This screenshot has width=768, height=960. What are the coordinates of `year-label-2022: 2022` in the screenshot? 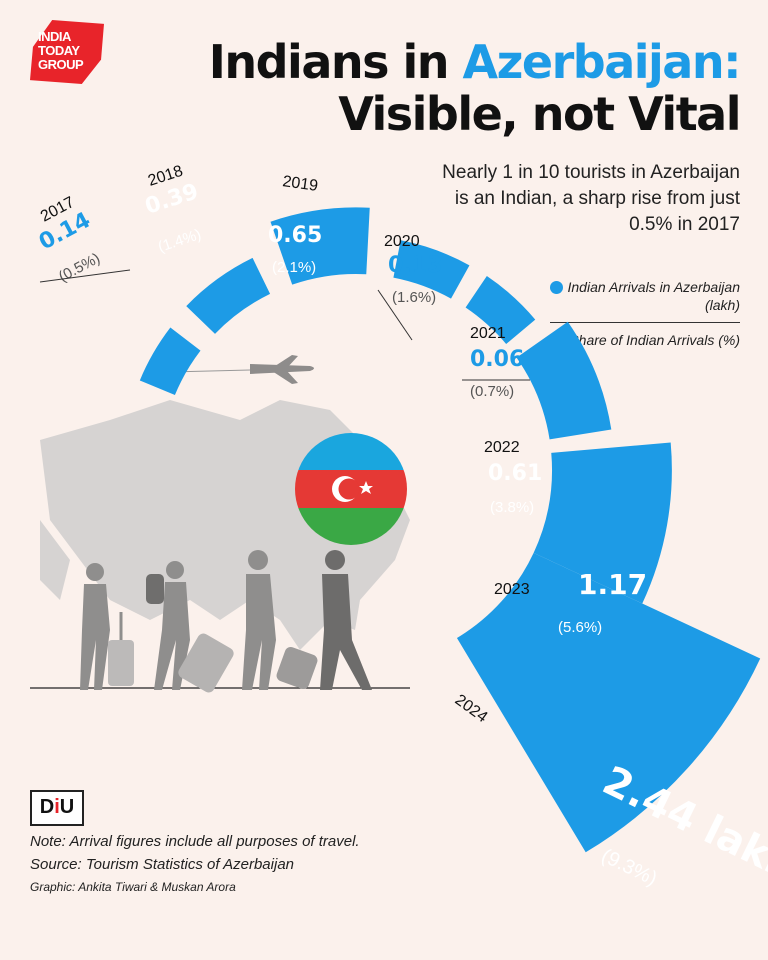 It's located at (502, 447).